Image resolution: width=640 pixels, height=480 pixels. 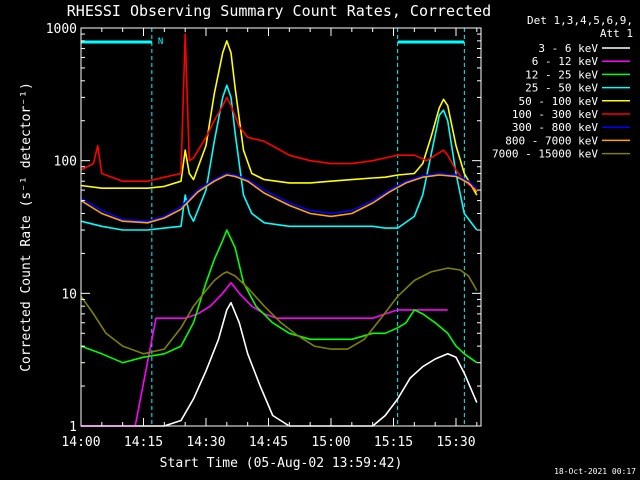 What do you see at coordinates (143, 442) in the screenshot?
I see `x-tick-label: 14:15` at bounding box center [143, 442].